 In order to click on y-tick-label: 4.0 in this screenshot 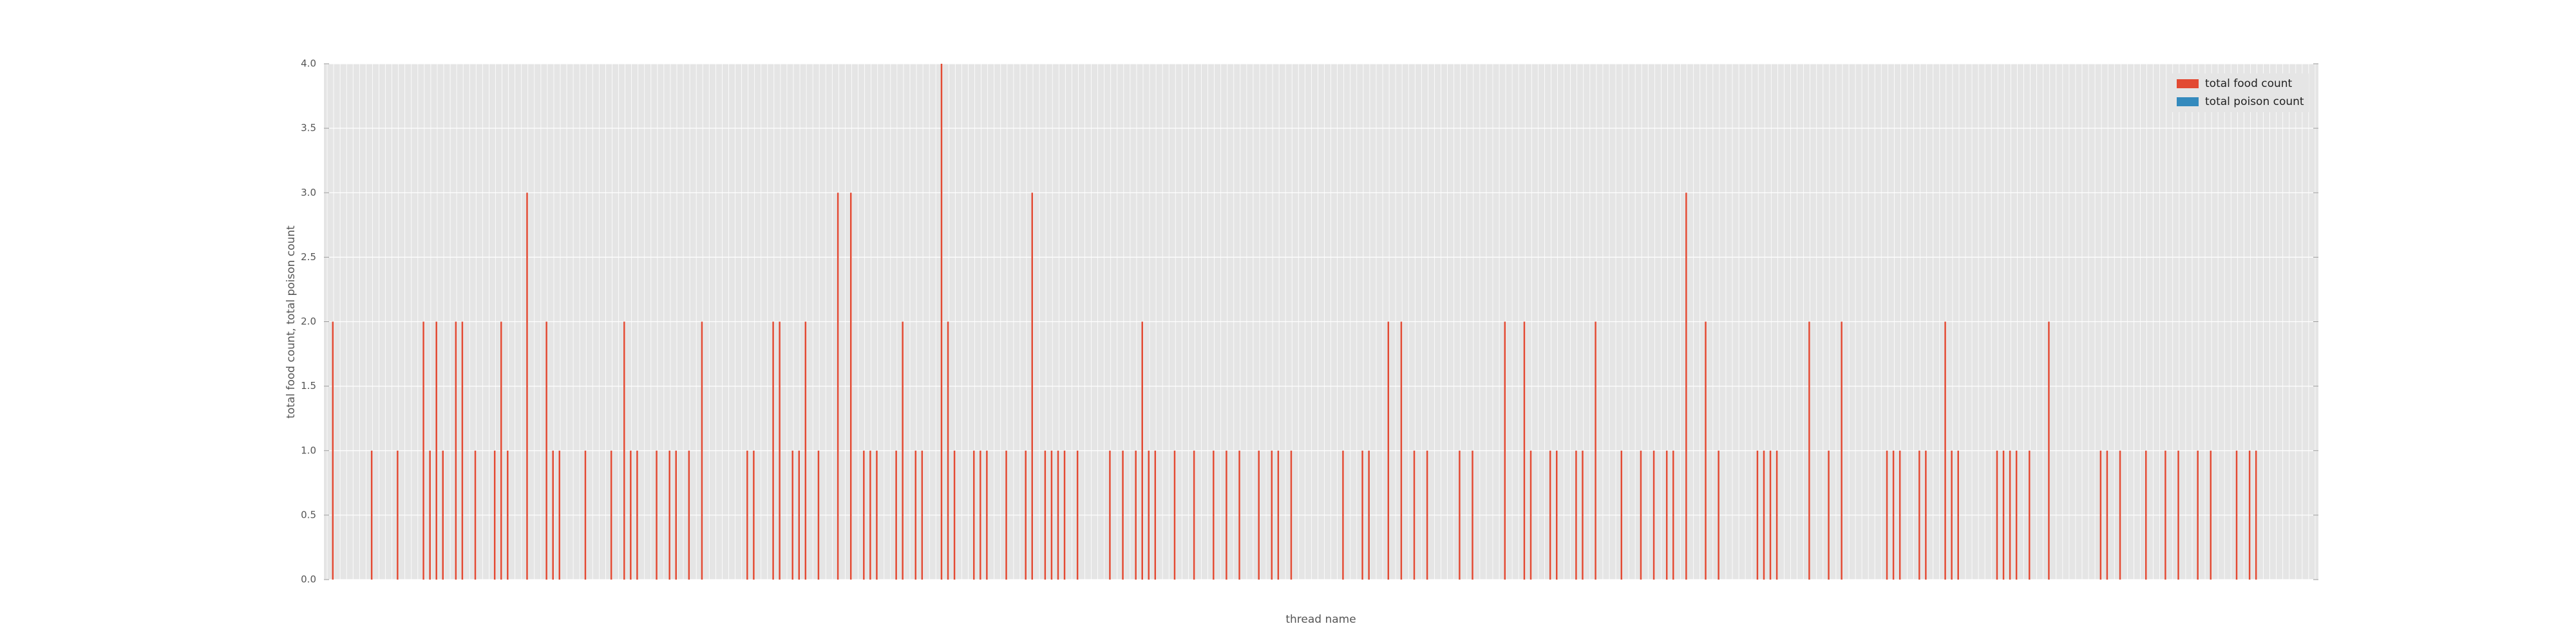, I will do `click(309, 64)`.